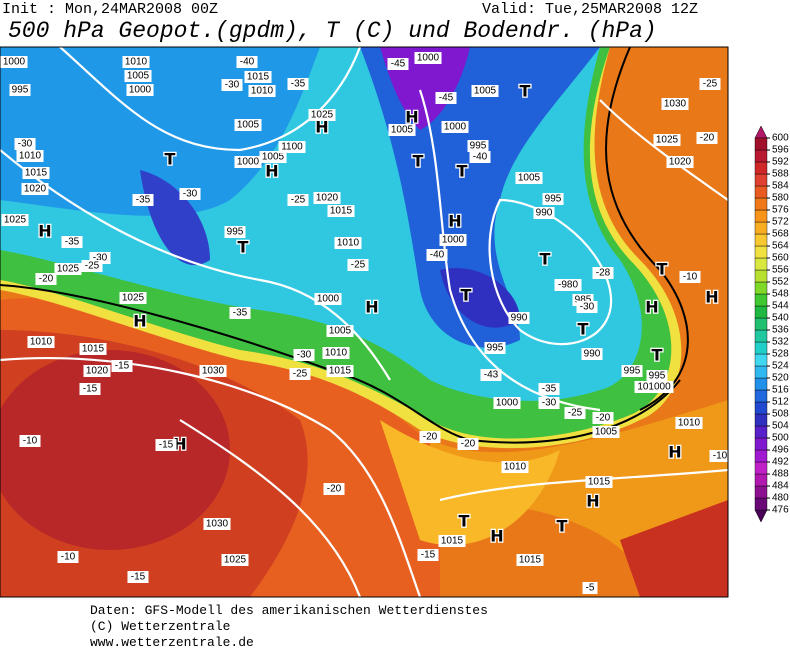 The height and width of the screenshot is (648, 790). Describe the element at coordinates (592, 354) in the screenshot. I see `isoline-label: 990` at that location.